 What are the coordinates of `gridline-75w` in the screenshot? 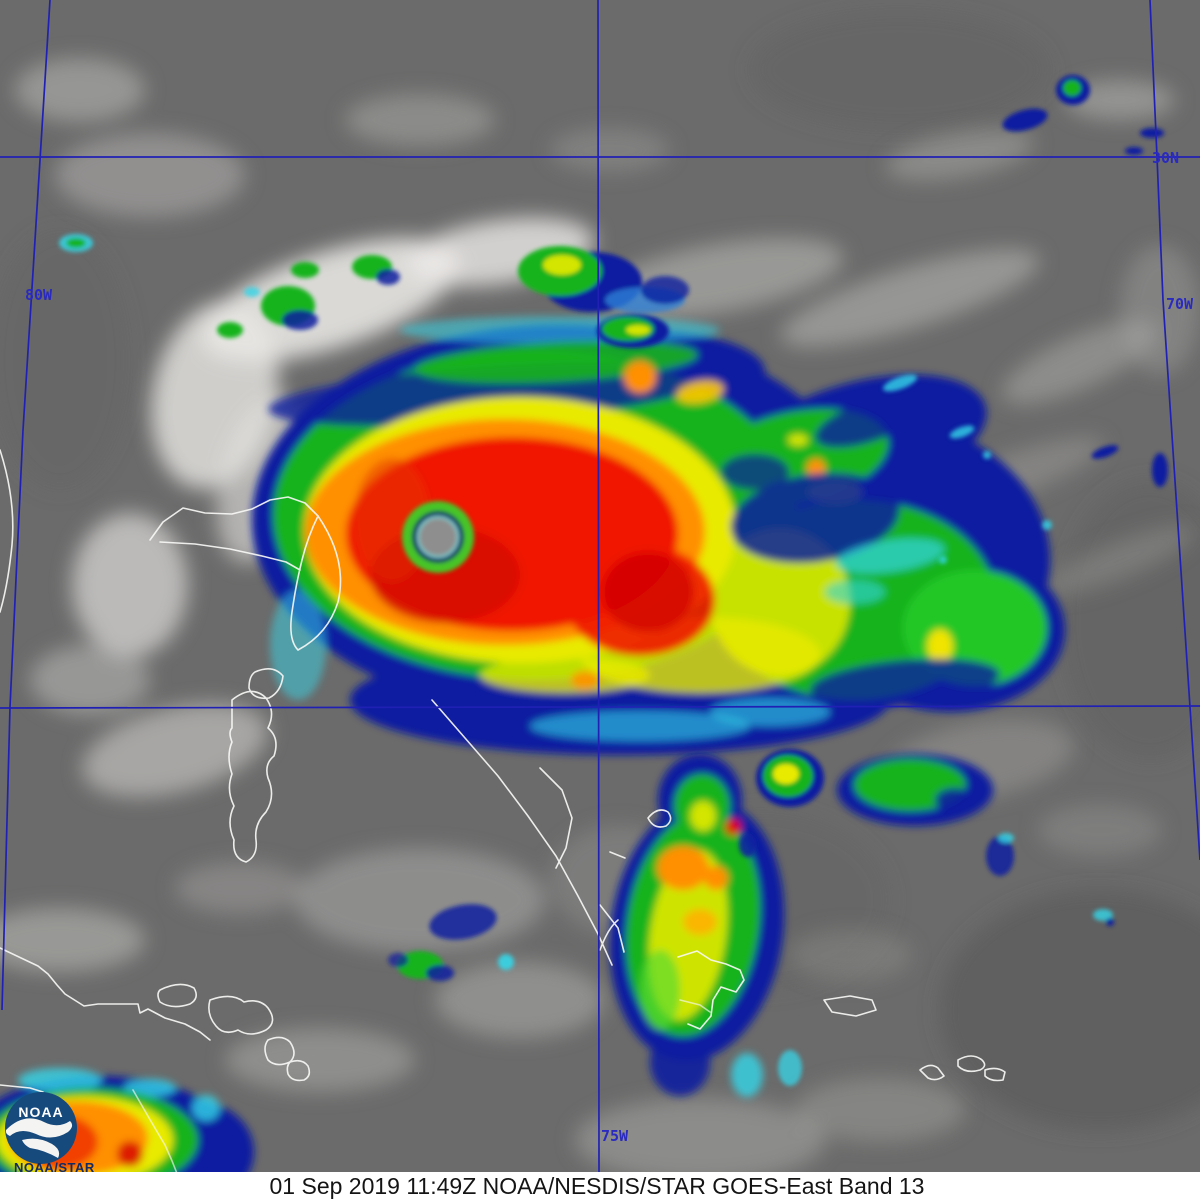 It's located at (598, 586).